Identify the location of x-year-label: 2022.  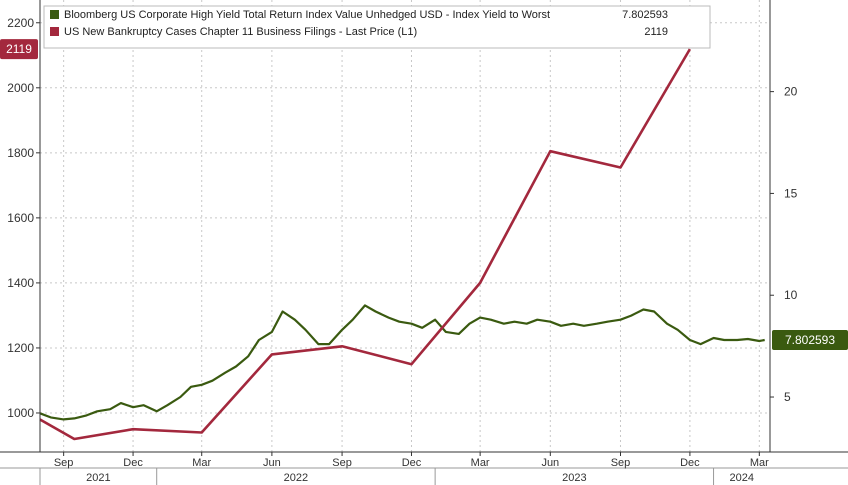
(296, 478).